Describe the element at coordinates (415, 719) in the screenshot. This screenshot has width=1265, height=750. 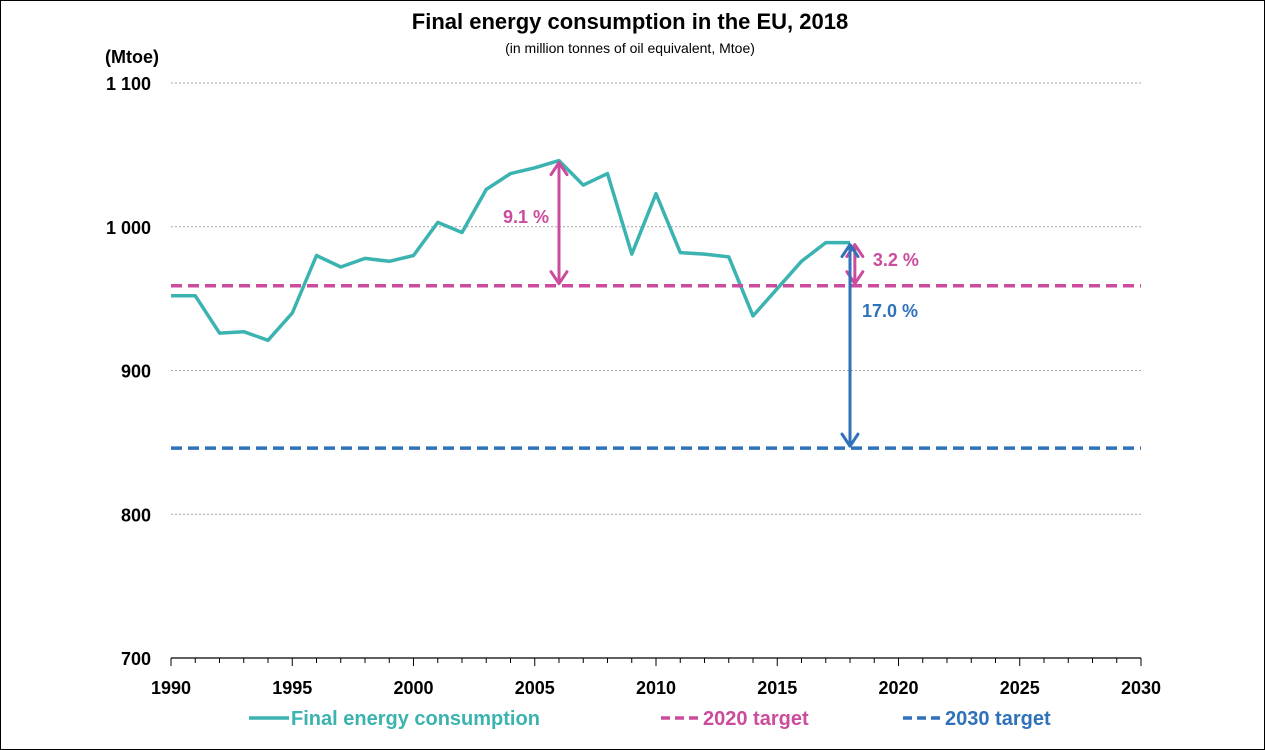
I see `legend-label: Final energy consumption` at that location.